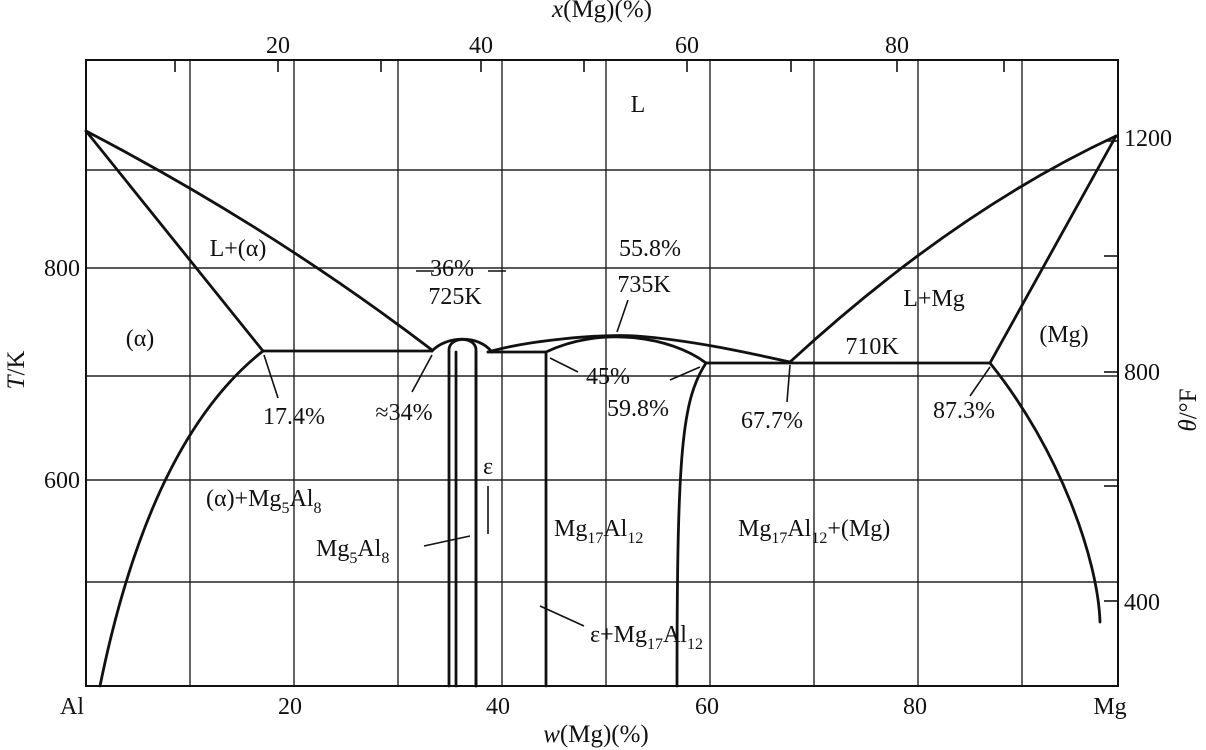 The width and height of the screenshot is (1206, 750). Describe the element at coordinates (352, 551) in the screenshot. I see `label-mg5al8: Mg5Al8` at that location.